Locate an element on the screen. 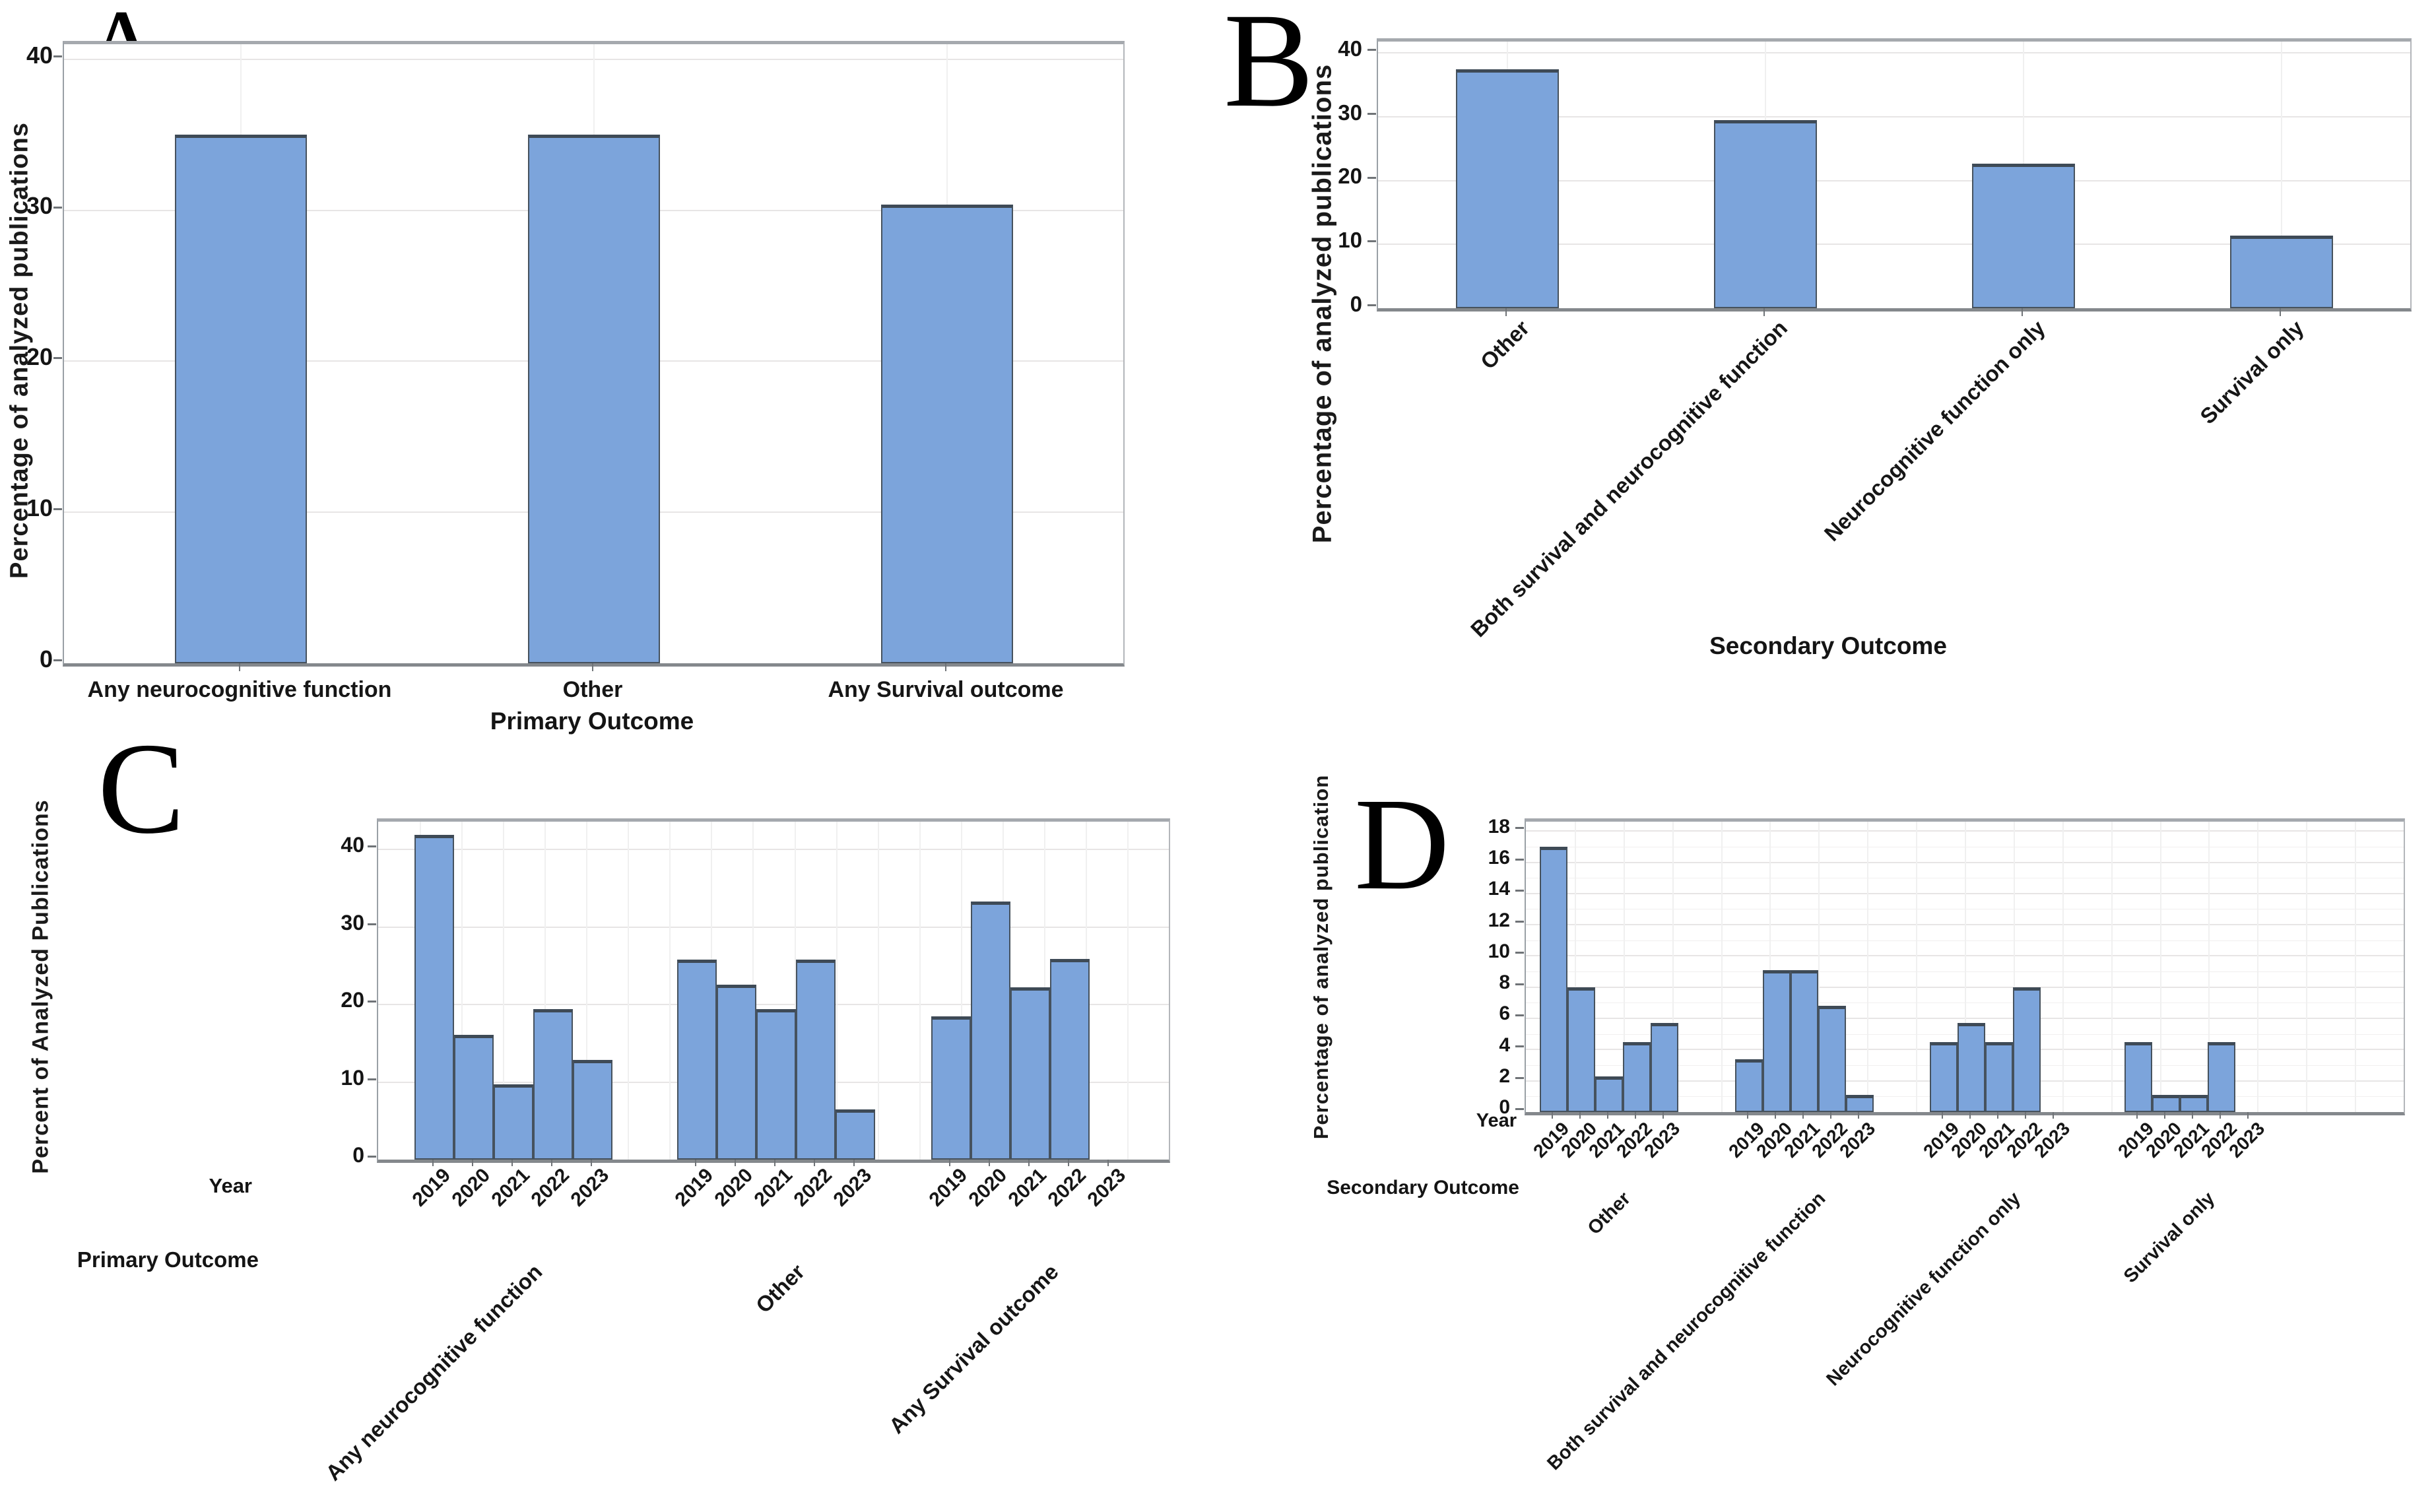 This screenshot has height=1512, width=2436. y-tick-label: 20 is located at coordinates (39, 356).